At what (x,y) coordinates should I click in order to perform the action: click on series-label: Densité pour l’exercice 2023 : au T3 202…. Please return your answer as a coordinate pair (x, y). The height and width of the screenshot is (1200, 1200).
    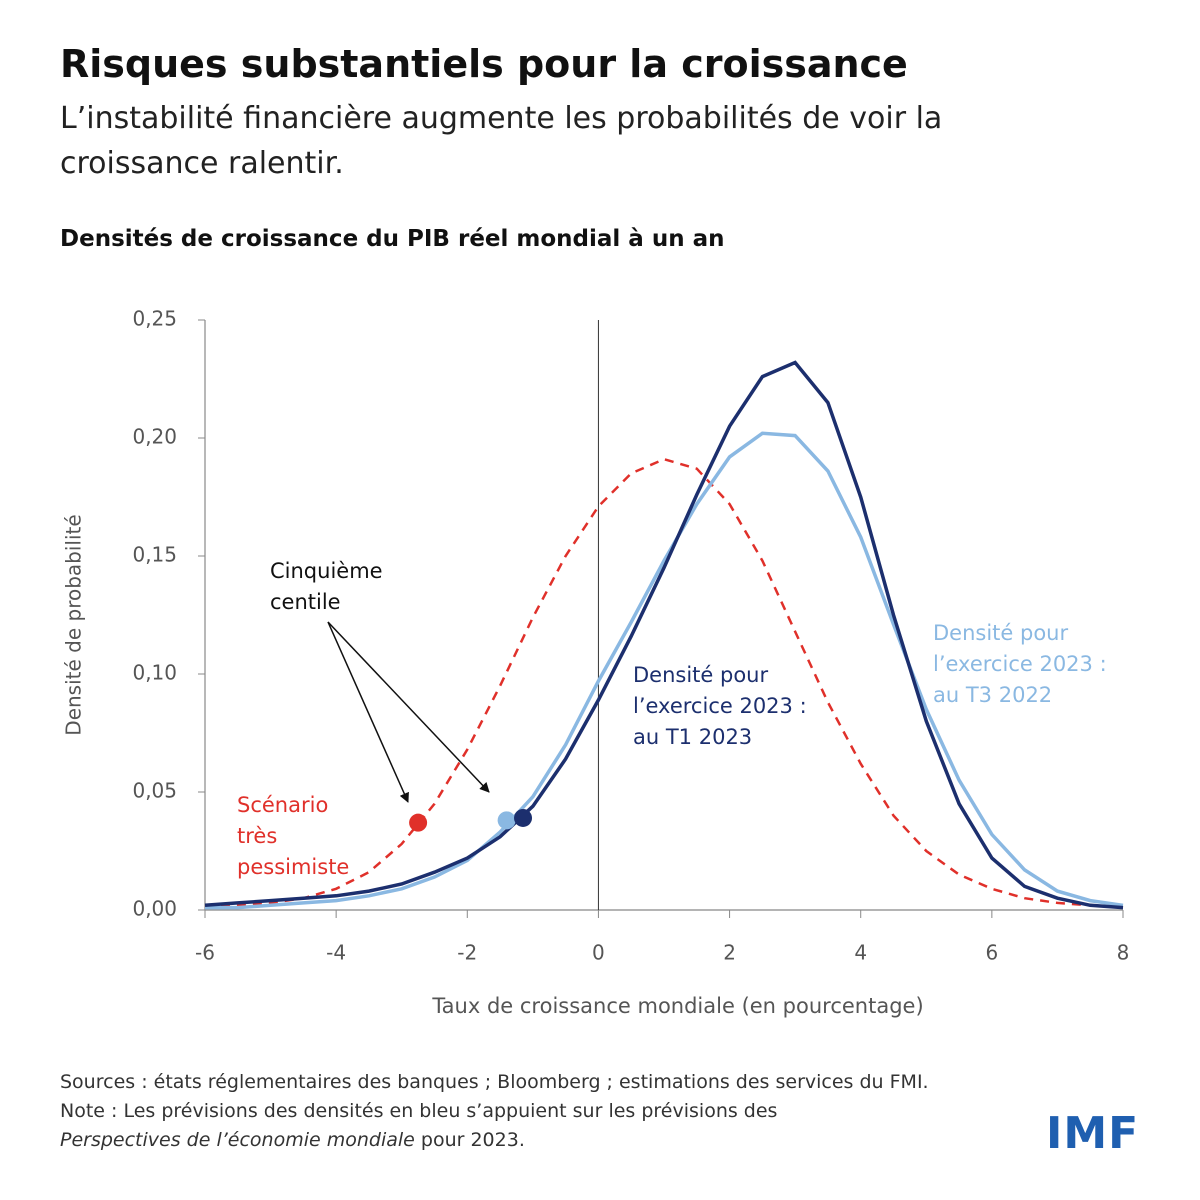
    Looking at the image, I should click on (1020, 664).